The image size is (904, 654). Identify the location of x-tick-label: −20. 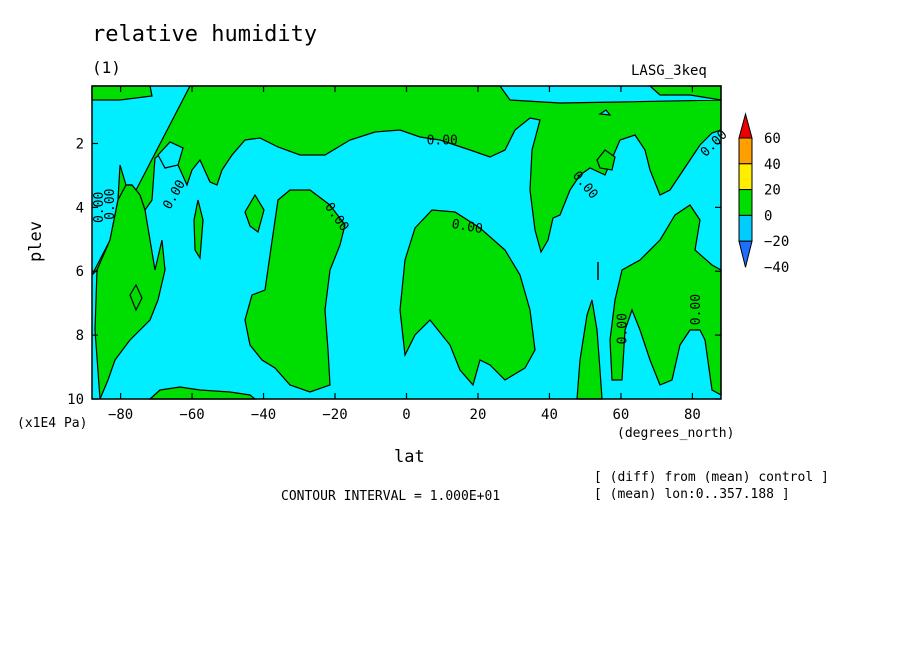
(334, 415).